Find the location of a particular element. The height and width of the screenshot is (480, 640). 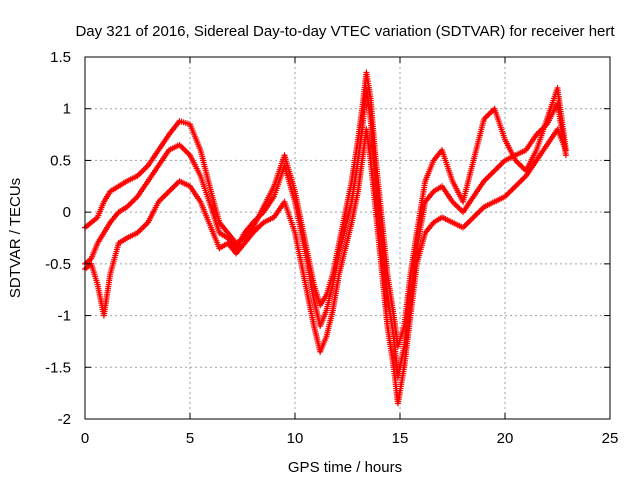

y-tick-label: 1 is located at coordinates (67, 109).